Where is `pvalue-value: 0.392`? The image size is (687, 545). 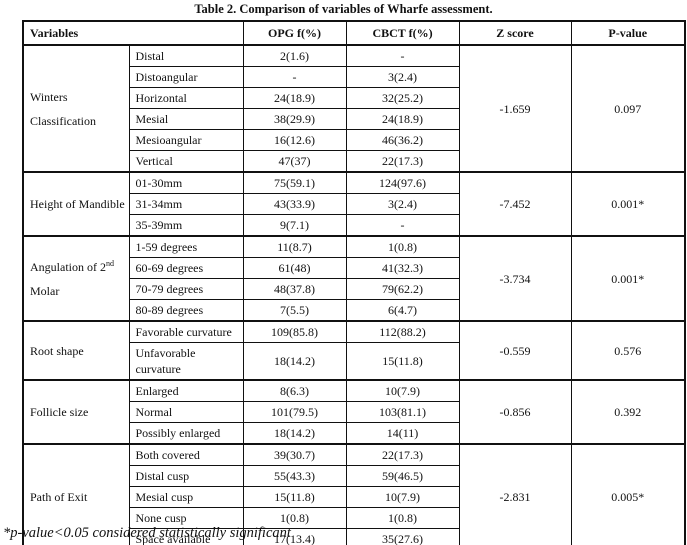
pvalue-value: 0.392 is located at coordinates (628, 412).